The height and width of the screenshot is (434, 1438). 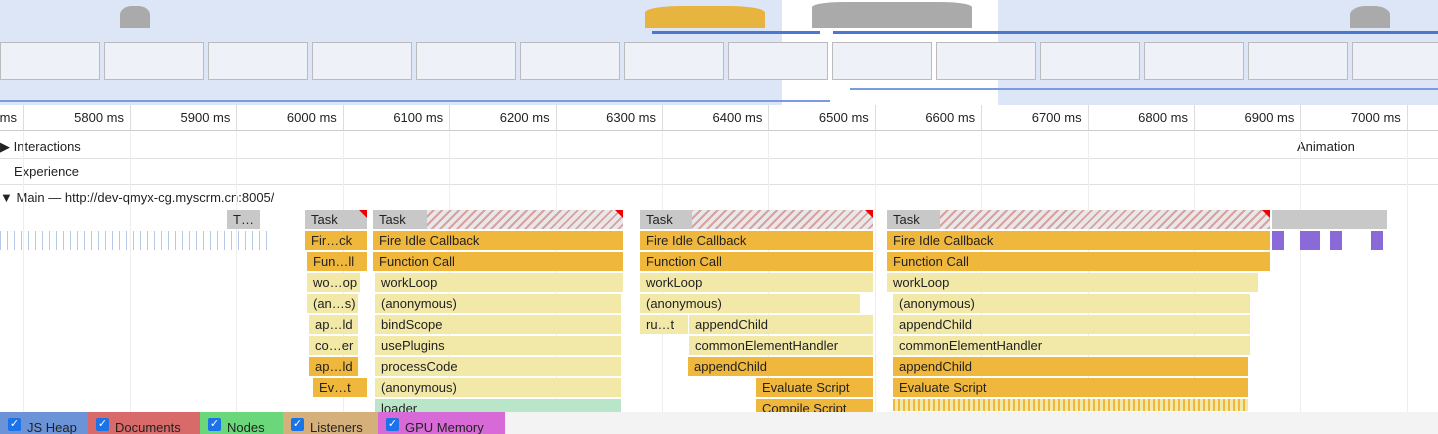 I want to click on tick-label: 6300 ms, so click(x=631, y=117).